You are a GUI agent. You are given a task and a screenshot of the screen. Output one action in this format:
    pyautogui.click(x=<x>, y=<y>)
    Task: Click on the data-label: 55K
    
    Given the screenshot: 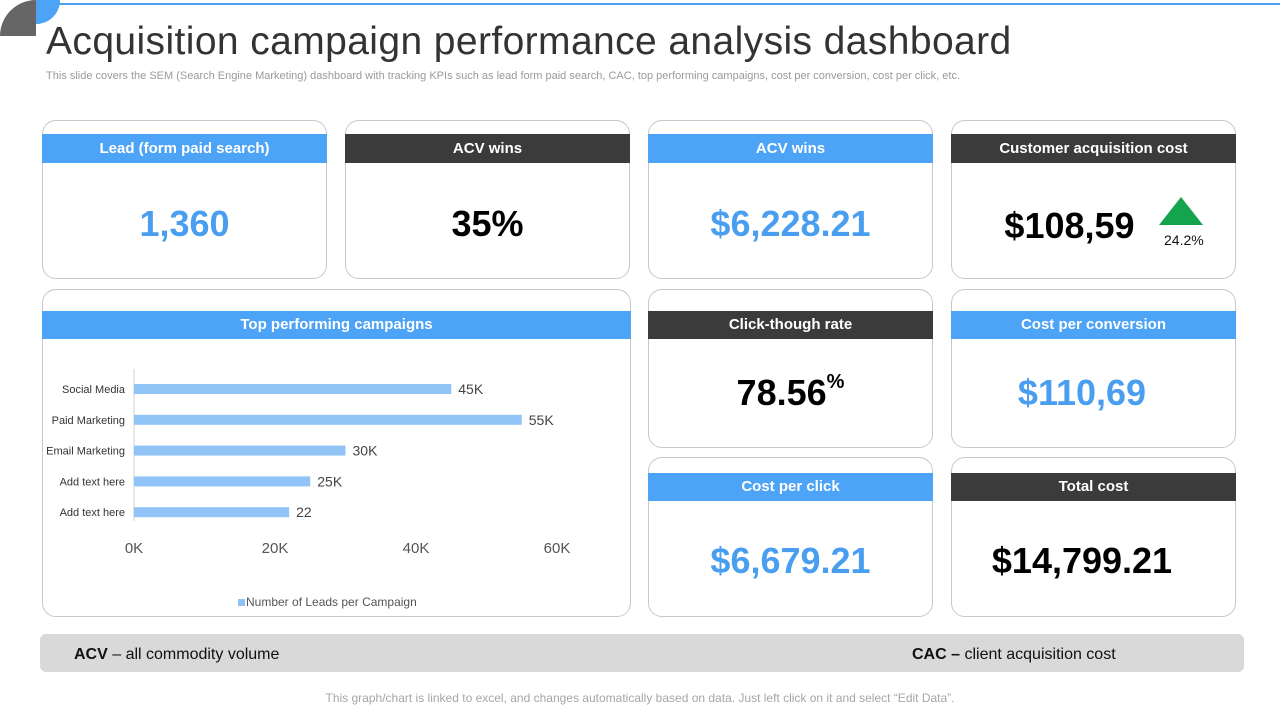 What is the action you would take?
    pyautogui.click(x=542, y=420)
    